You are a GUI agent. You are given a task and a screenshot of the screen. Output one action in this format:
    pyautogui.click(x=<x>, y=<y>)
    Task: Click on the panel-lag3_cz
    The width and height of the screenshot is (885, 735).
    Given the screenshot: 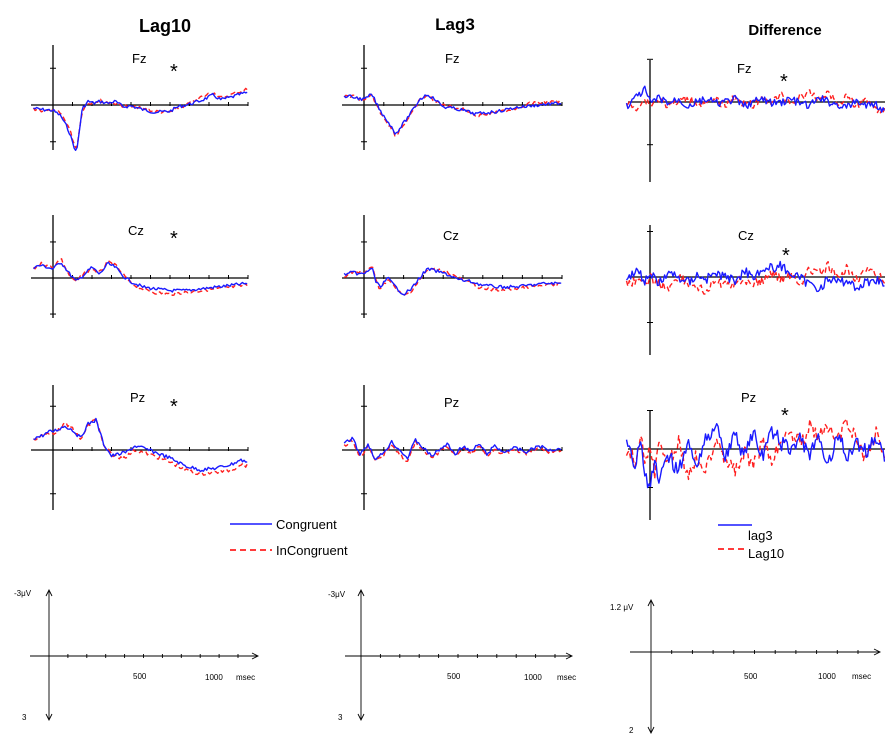 What is the action you would take?
    pyautogui.click(x=452, y=266)
    